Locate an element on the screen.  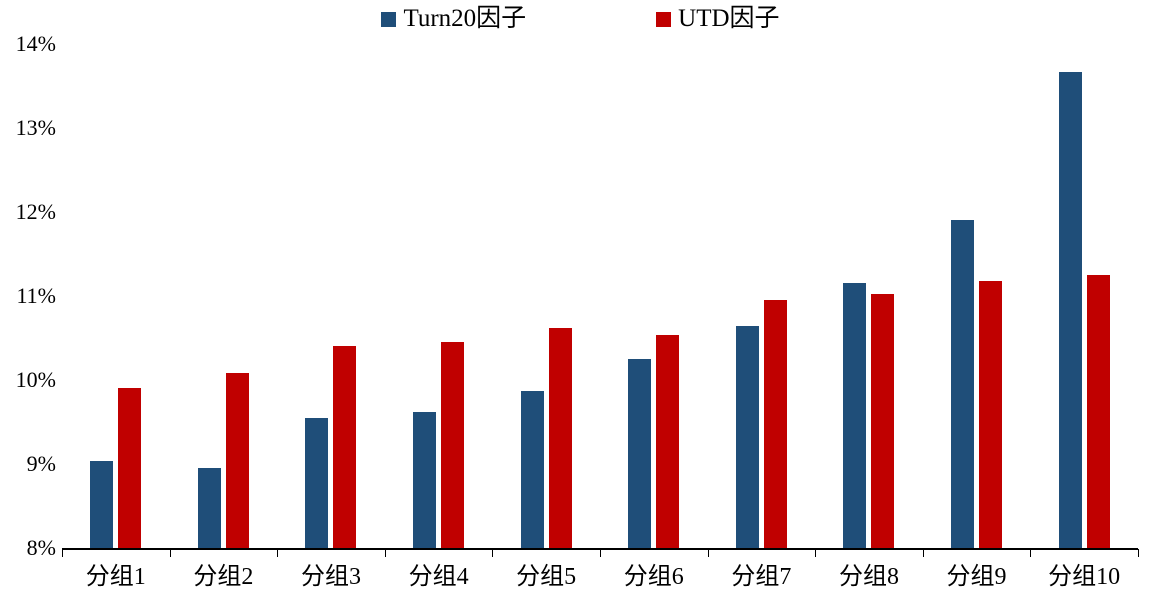
bar-UTD因子-分组3 is located at coordinates (345, 447).